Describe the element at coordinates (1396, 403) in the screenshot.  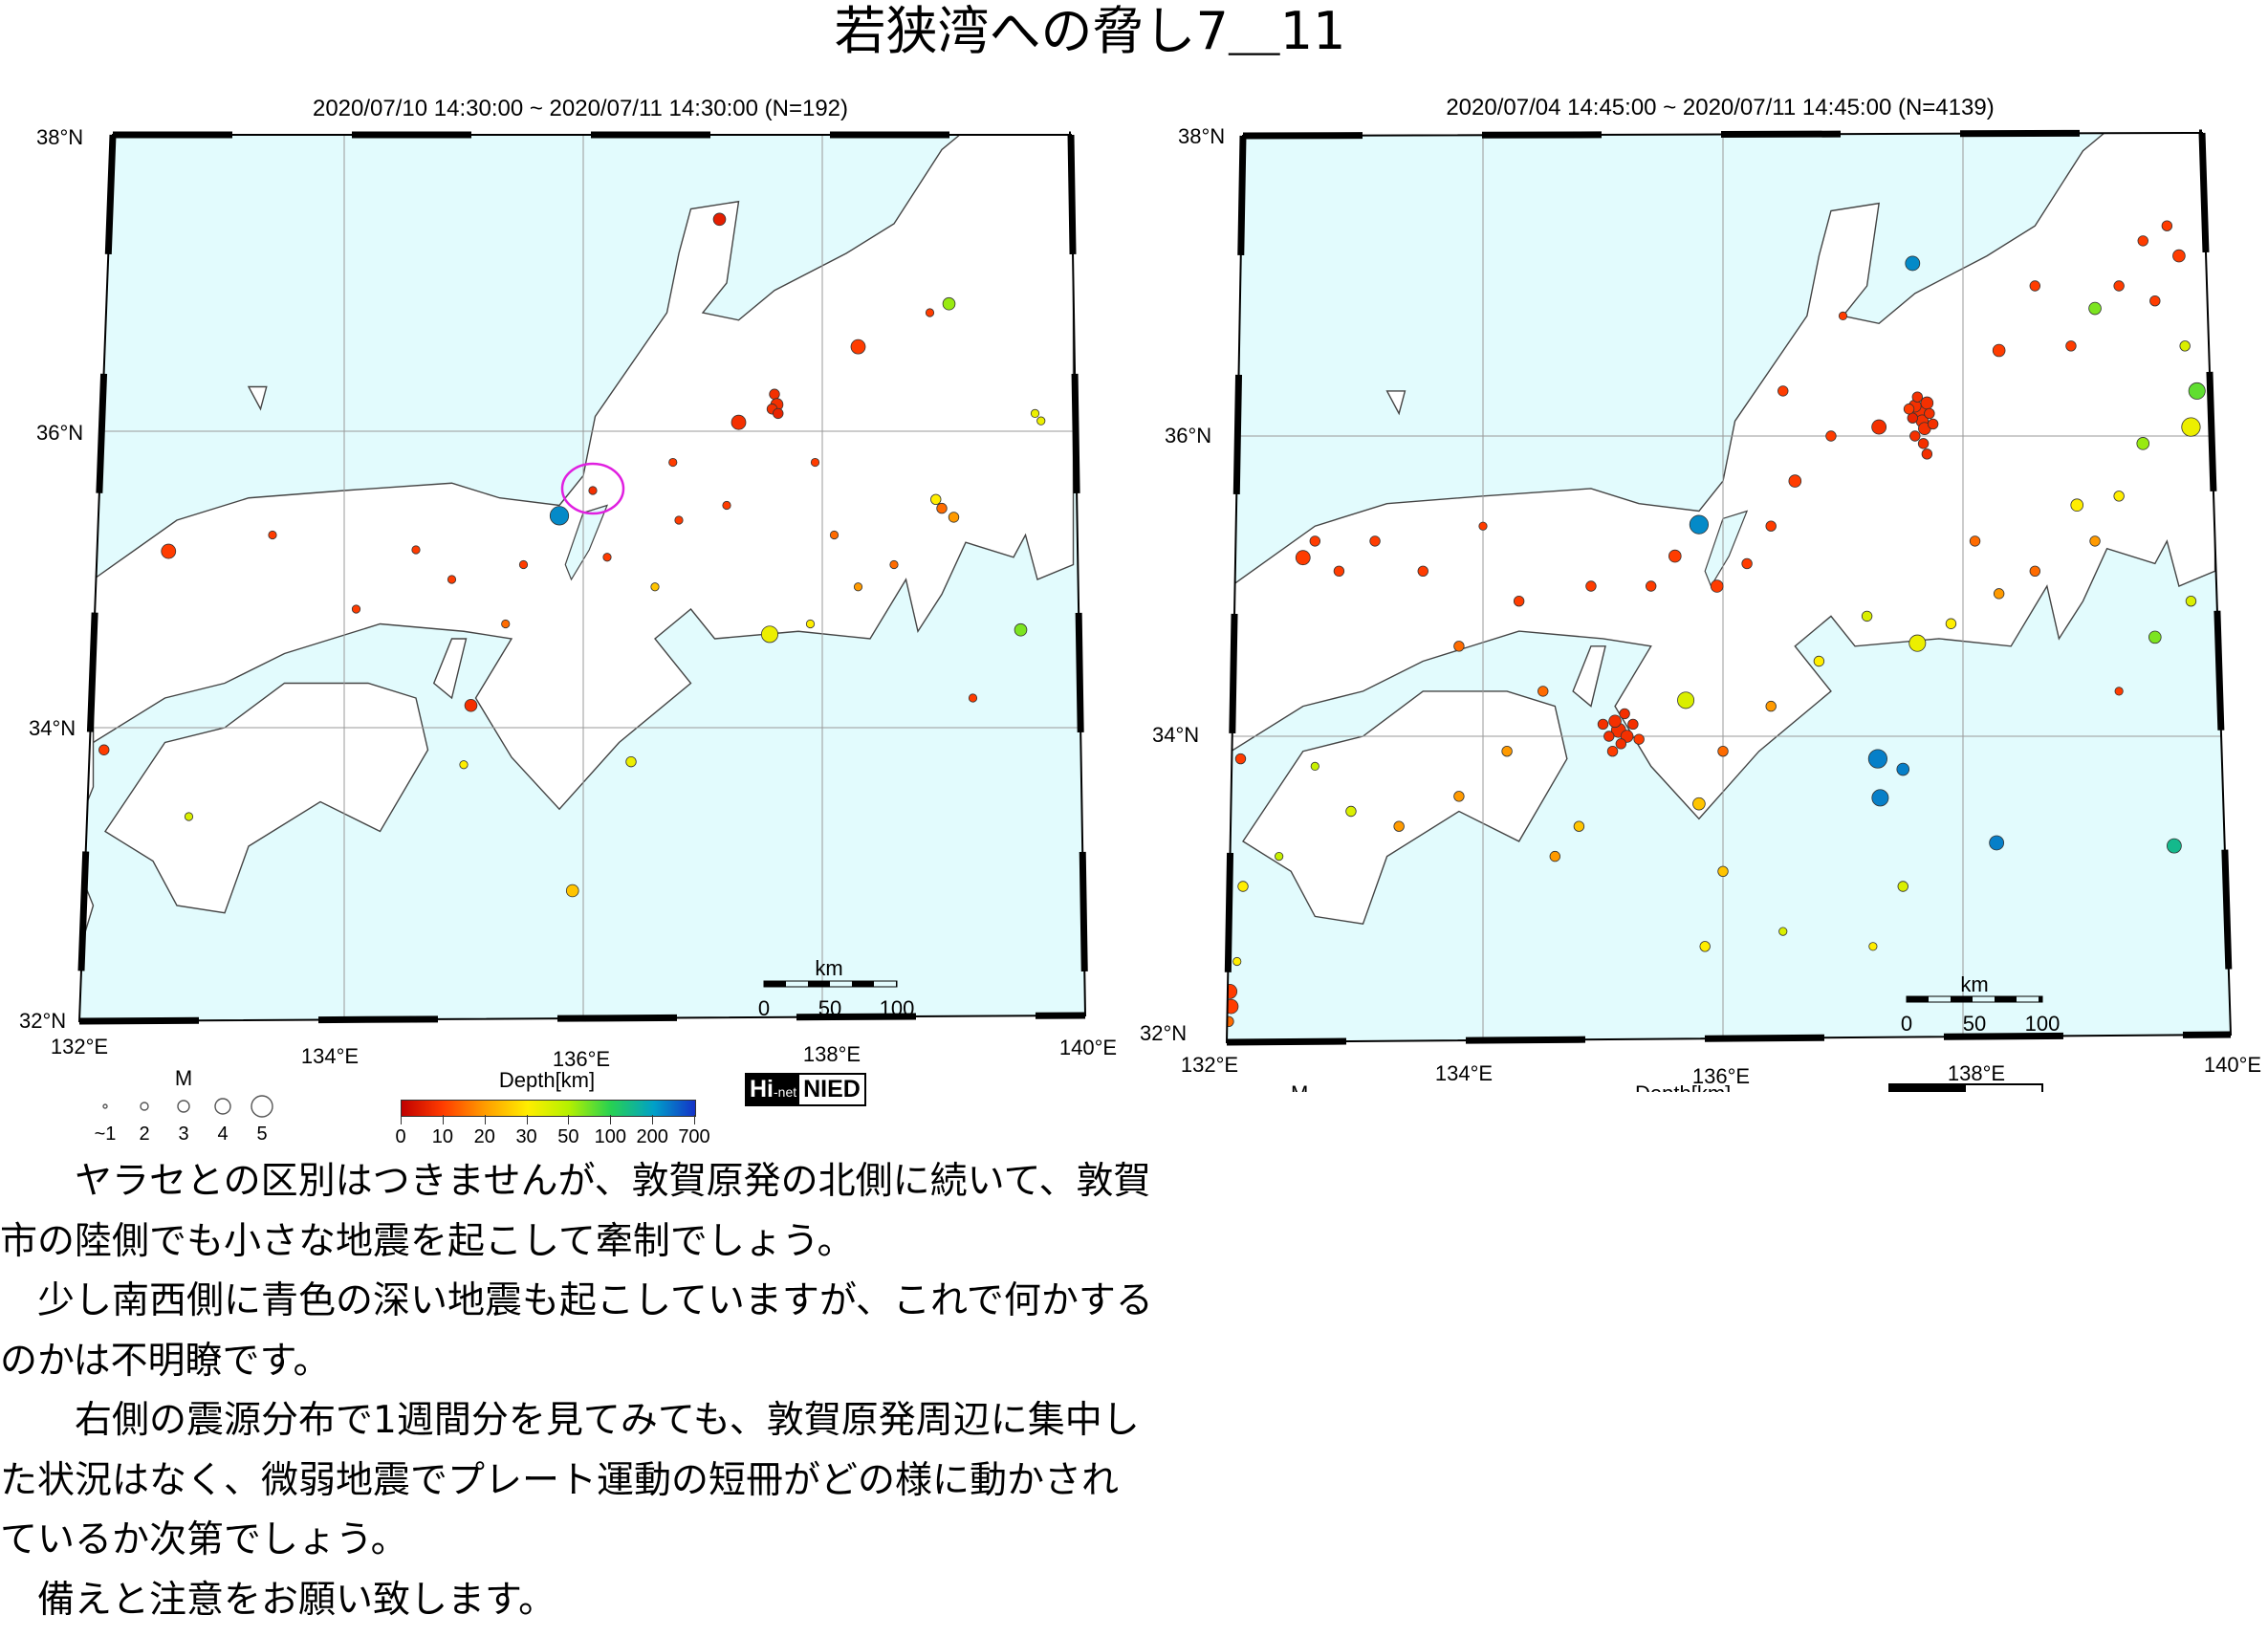
I see `land-oki` at that location.